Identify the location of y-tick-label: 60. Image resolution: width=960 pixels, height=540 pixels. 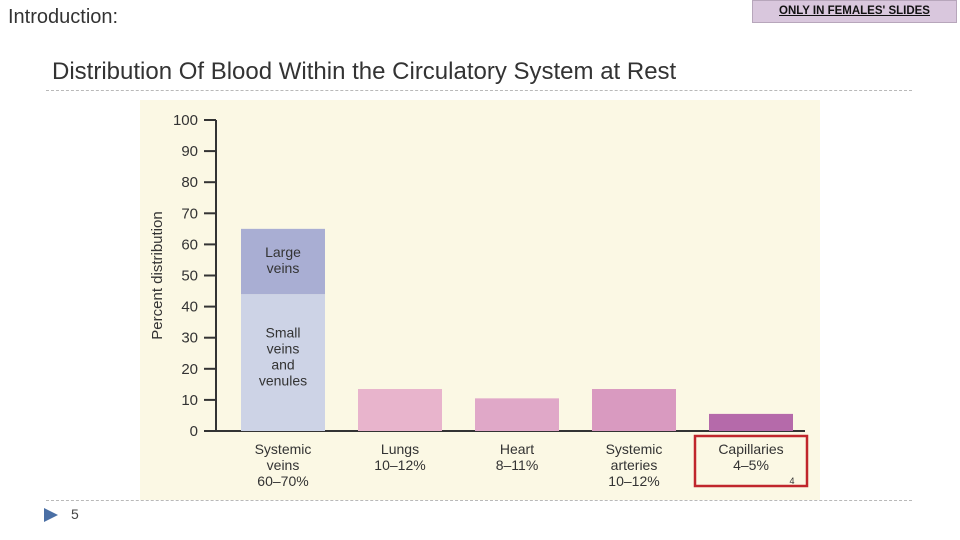
(189, 244).